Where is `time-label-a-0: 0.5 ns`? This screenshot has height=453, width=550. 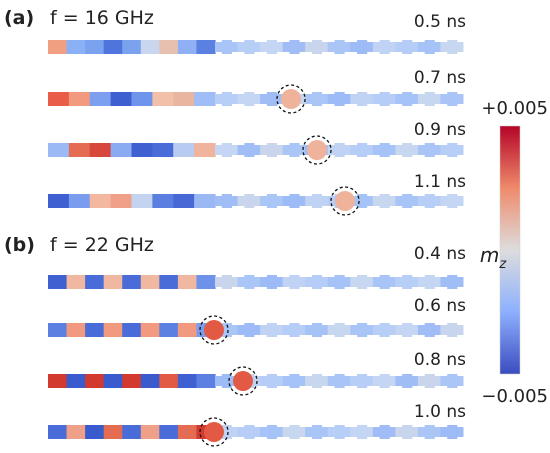 time-label-a-0: 0.5 ns is located at coordinates (440, 22).